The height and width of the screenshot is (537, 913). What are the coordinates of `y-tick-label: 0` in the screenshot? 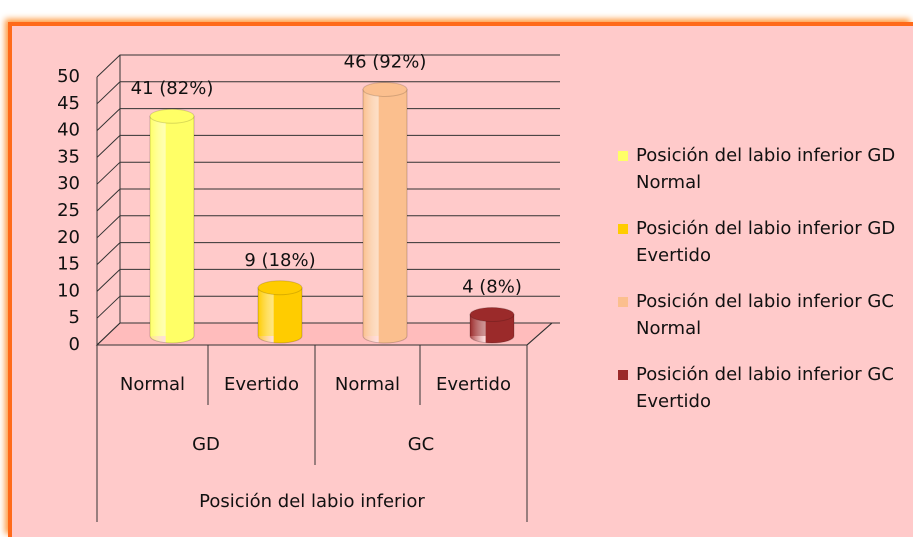 It's located at (74, 344).